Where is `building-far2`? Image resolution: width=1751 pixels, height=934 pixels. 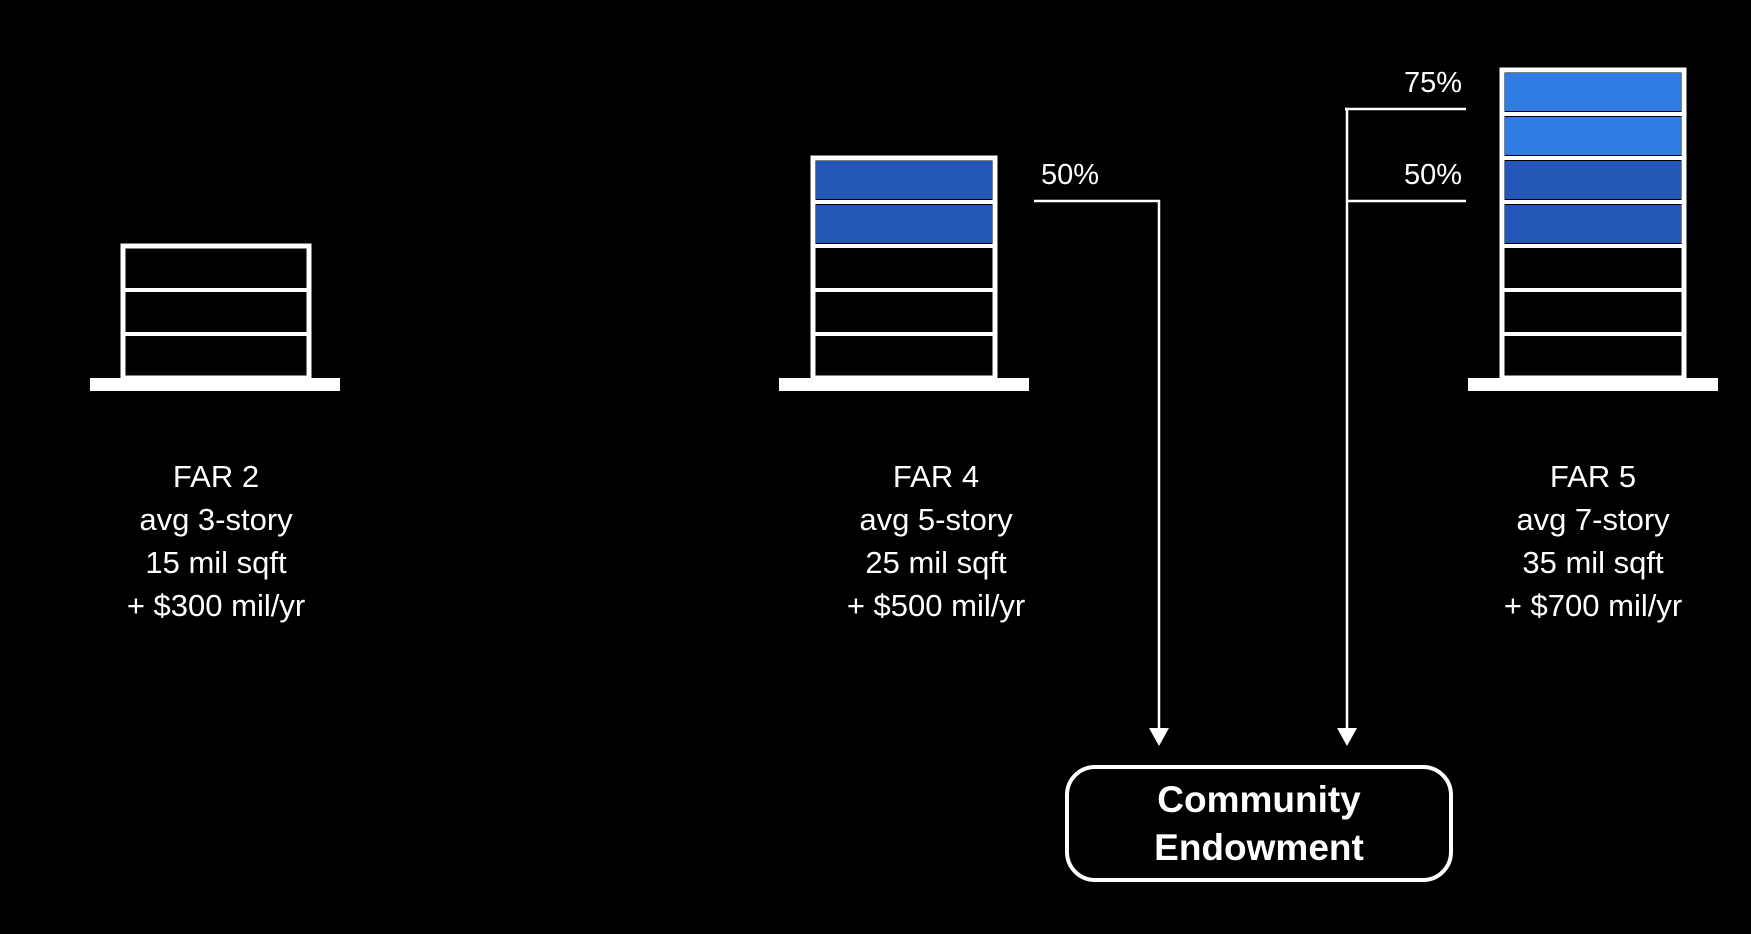
building-far2 is located at coordinates (215, 317).